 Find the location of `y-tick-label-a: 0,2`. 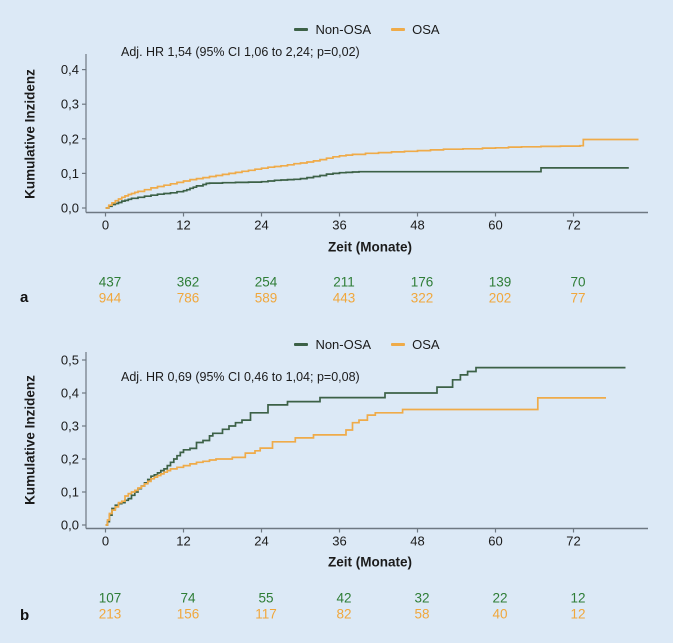

y-tick-label-a: 0,2 is located at coordinates (70, 138).